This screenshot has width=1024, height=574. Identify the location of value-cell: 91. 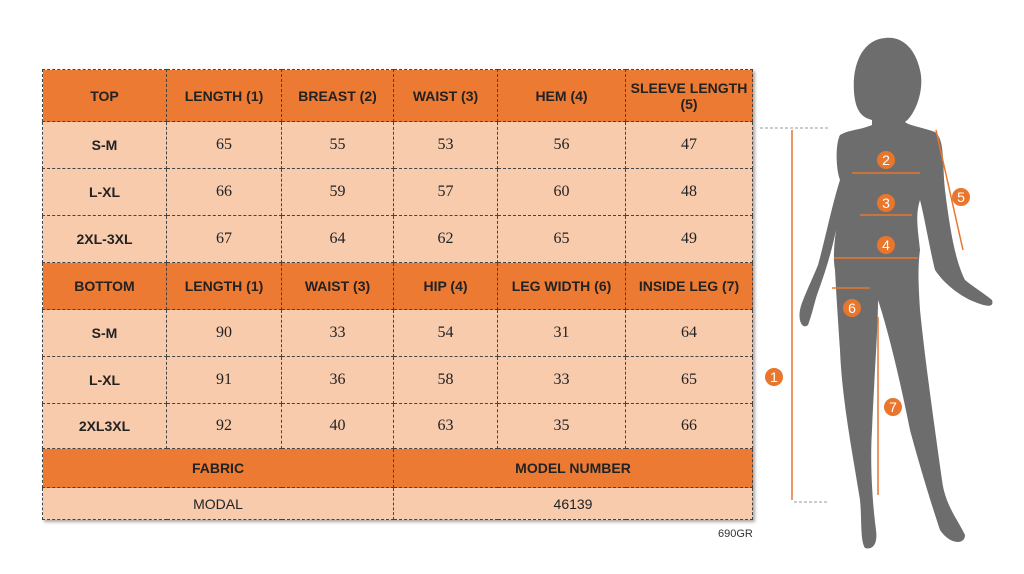
(224, 380).